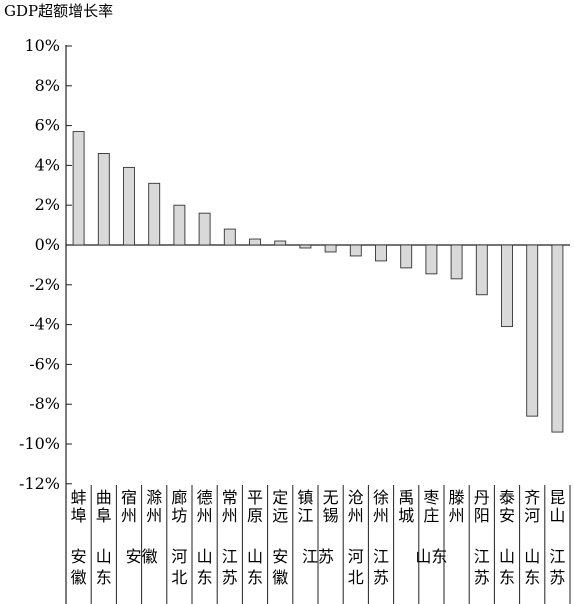 Image resolution: width=574 pixels, height=604 pixels. What do you see at coordinates (305, 506) in the screenshot?
I see `category-label: 镇江` at bounding box center [305, 506].